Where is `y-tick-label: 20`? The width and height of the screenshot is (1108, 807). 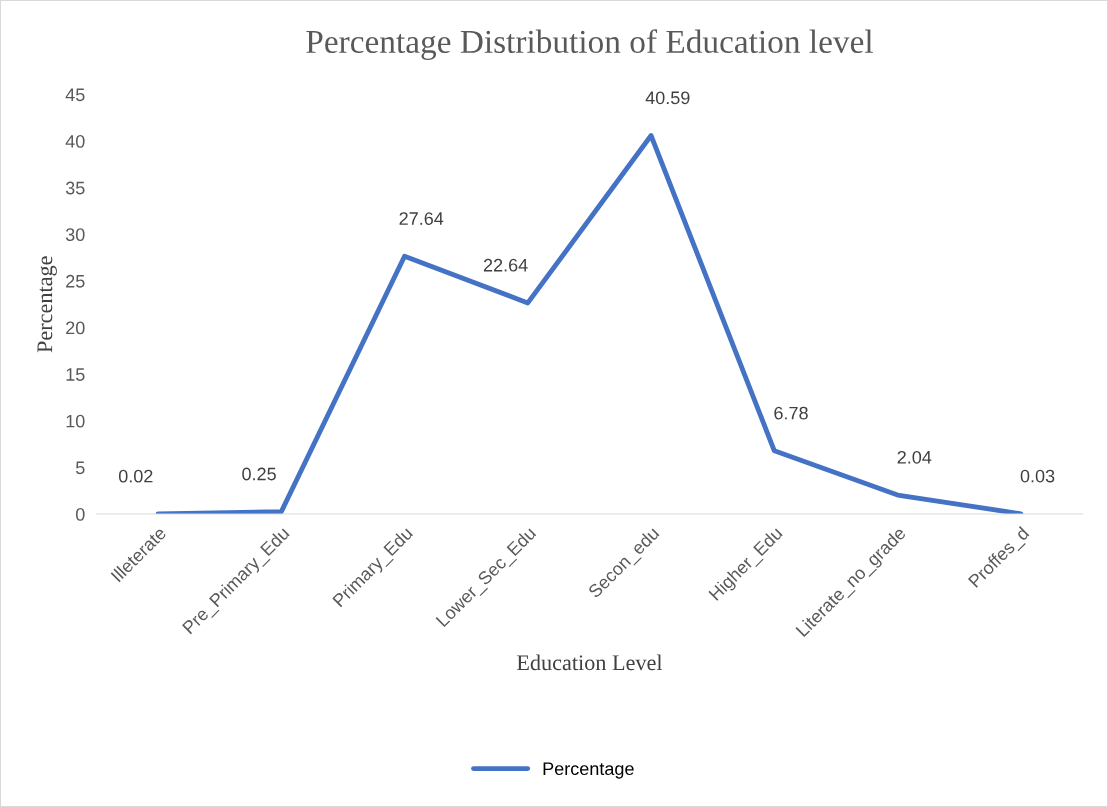 y-tick-label: 20 is located at coordinates (75, 328).